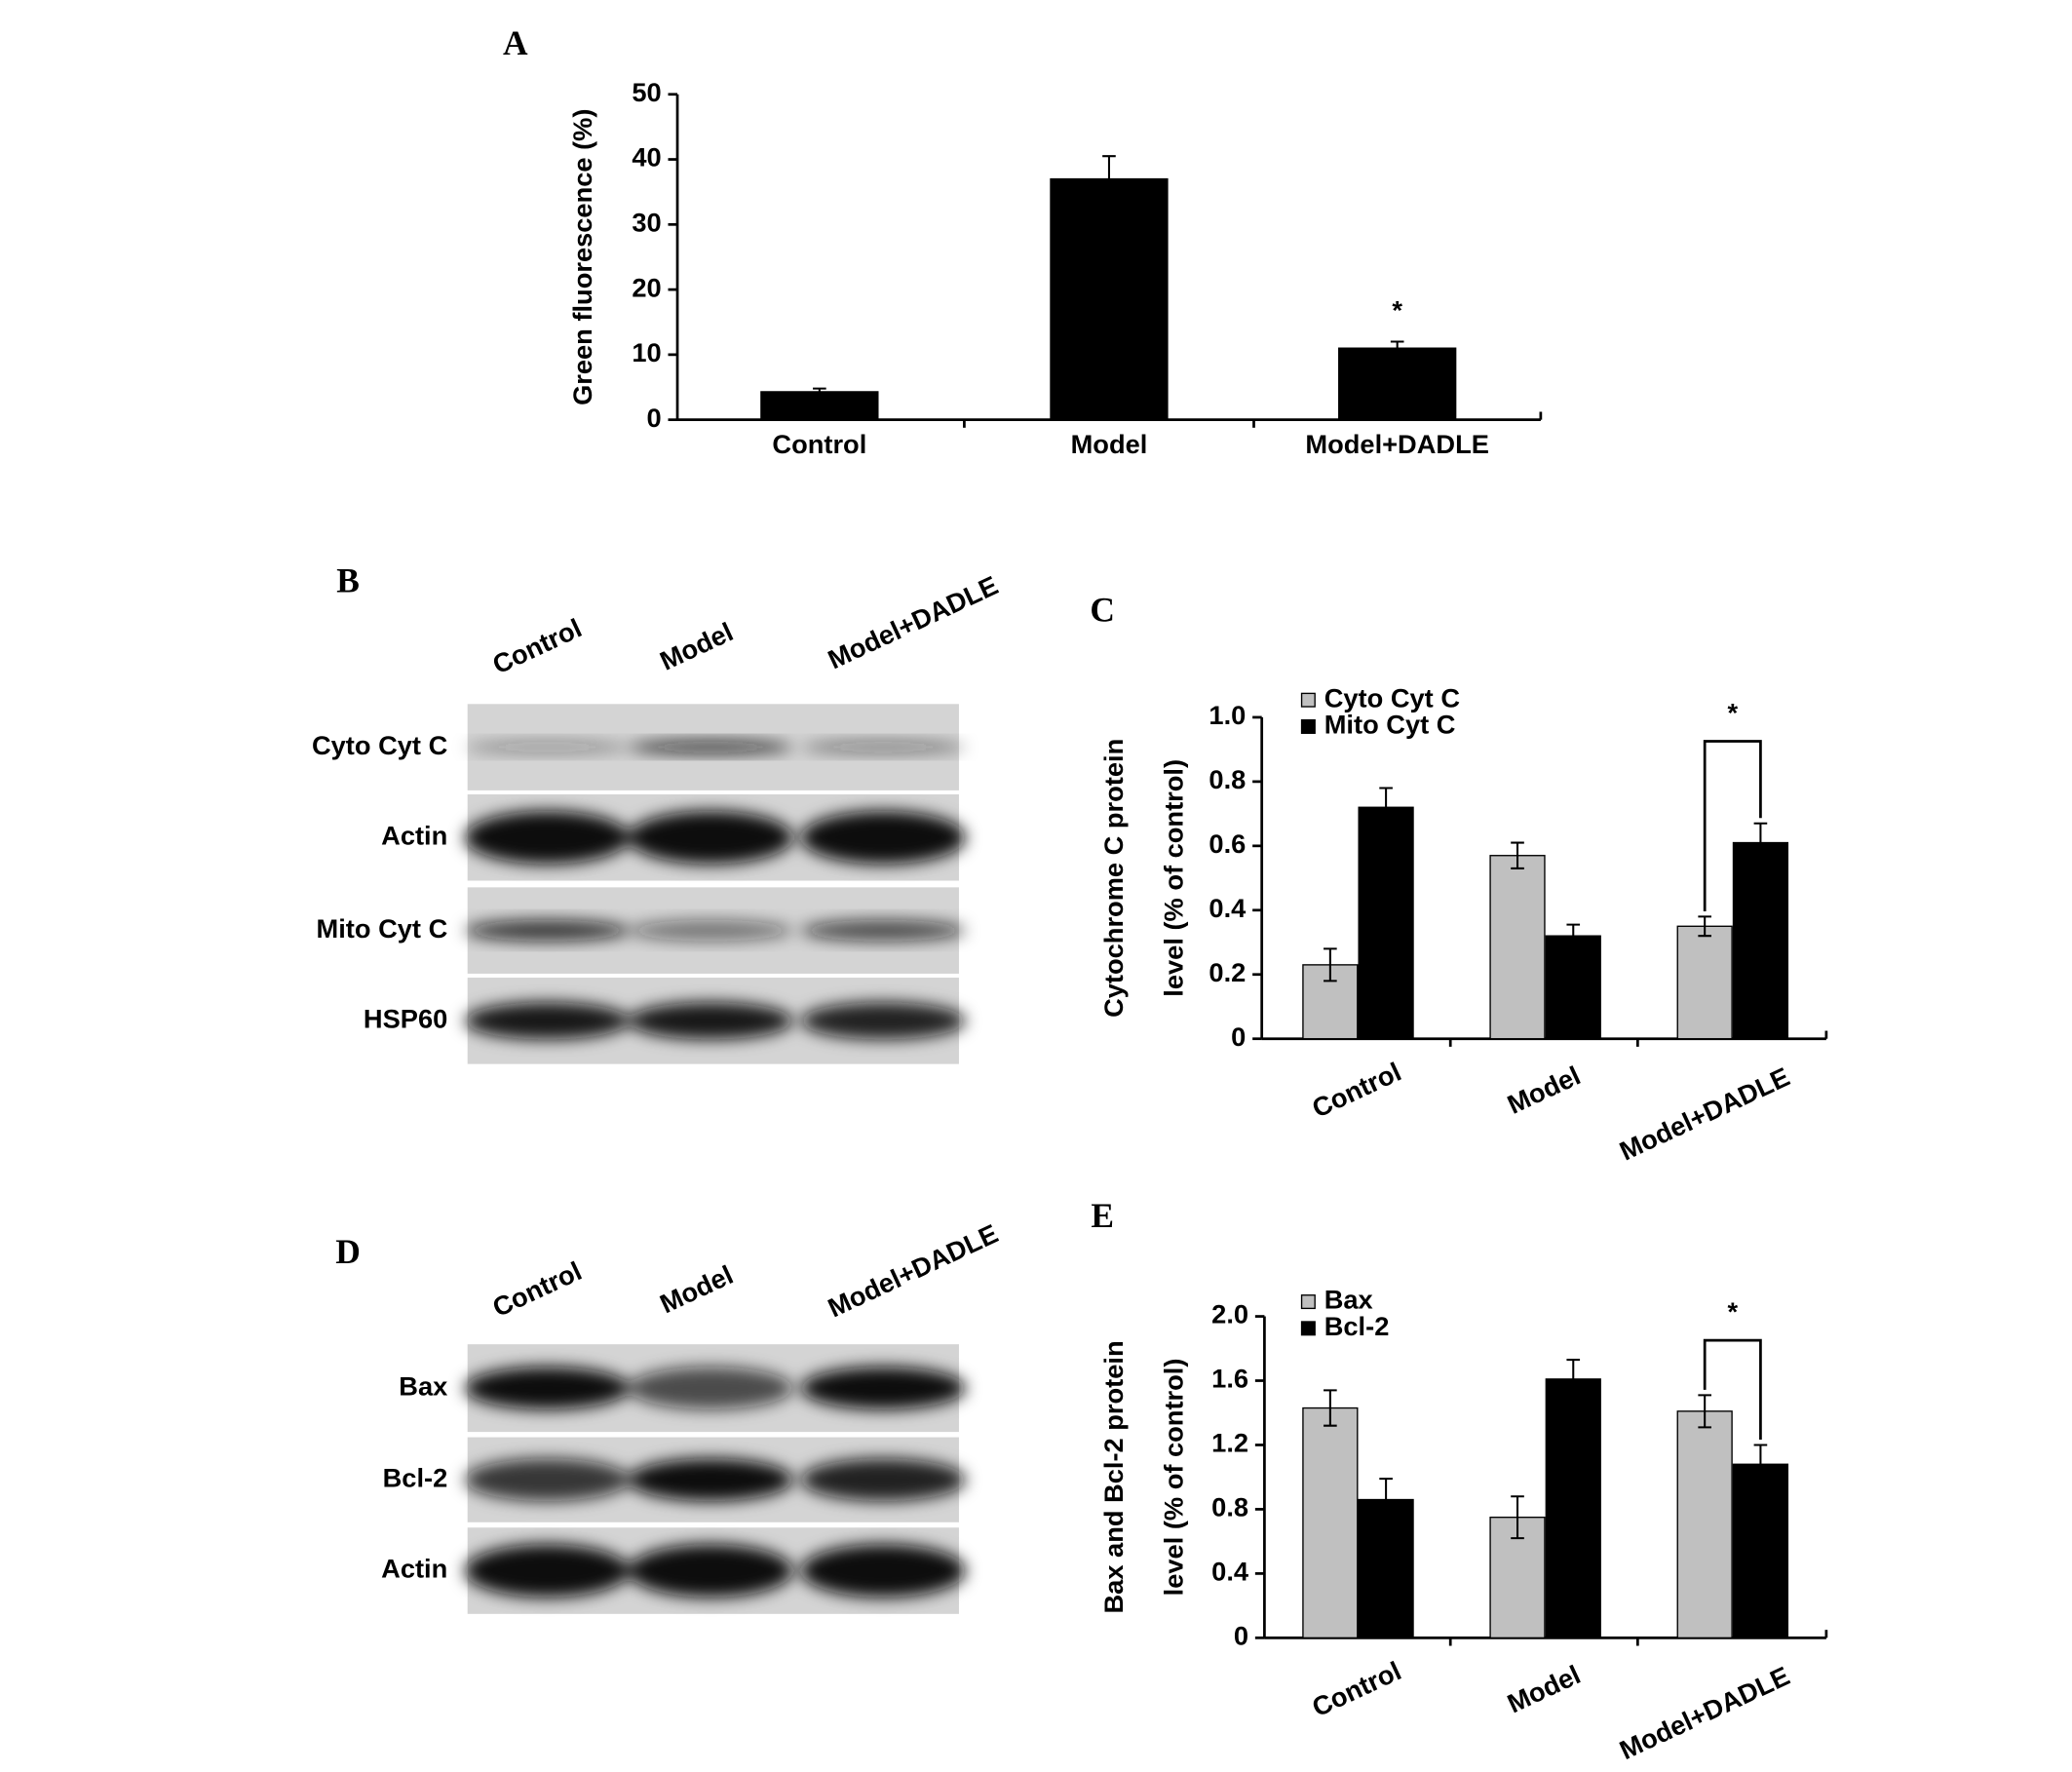  I want to click on panel-label: D, so click(348, 1251).